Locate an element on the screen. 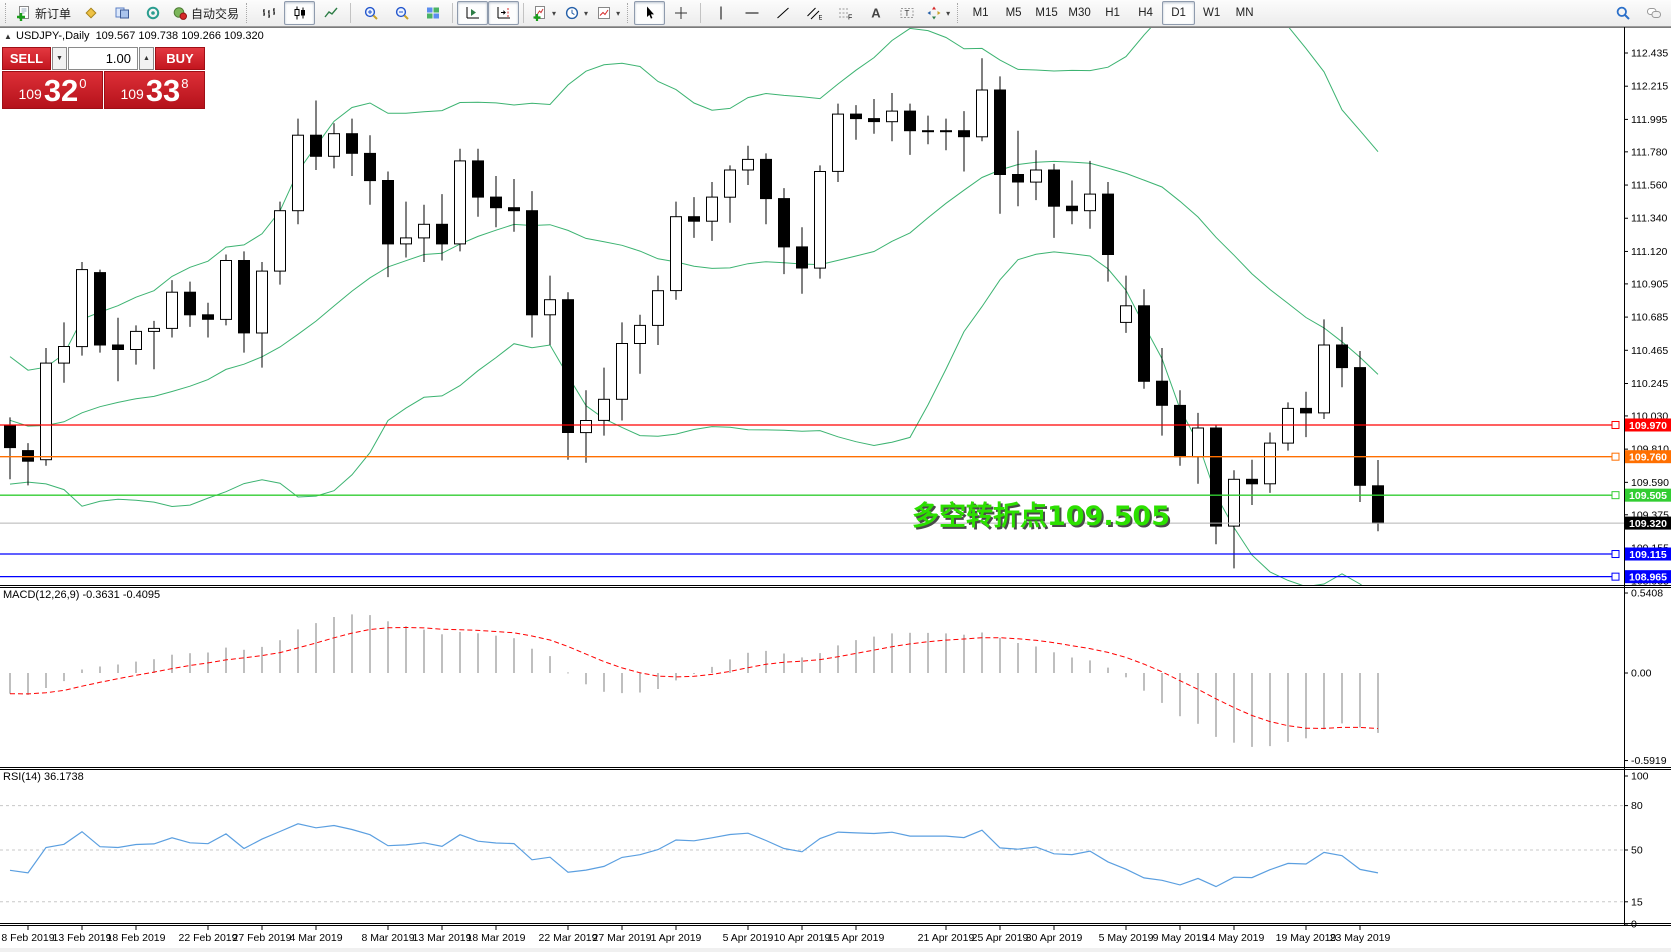 The image size is (1671, 952). vertical-line-button is located at coordinates (720, 13).